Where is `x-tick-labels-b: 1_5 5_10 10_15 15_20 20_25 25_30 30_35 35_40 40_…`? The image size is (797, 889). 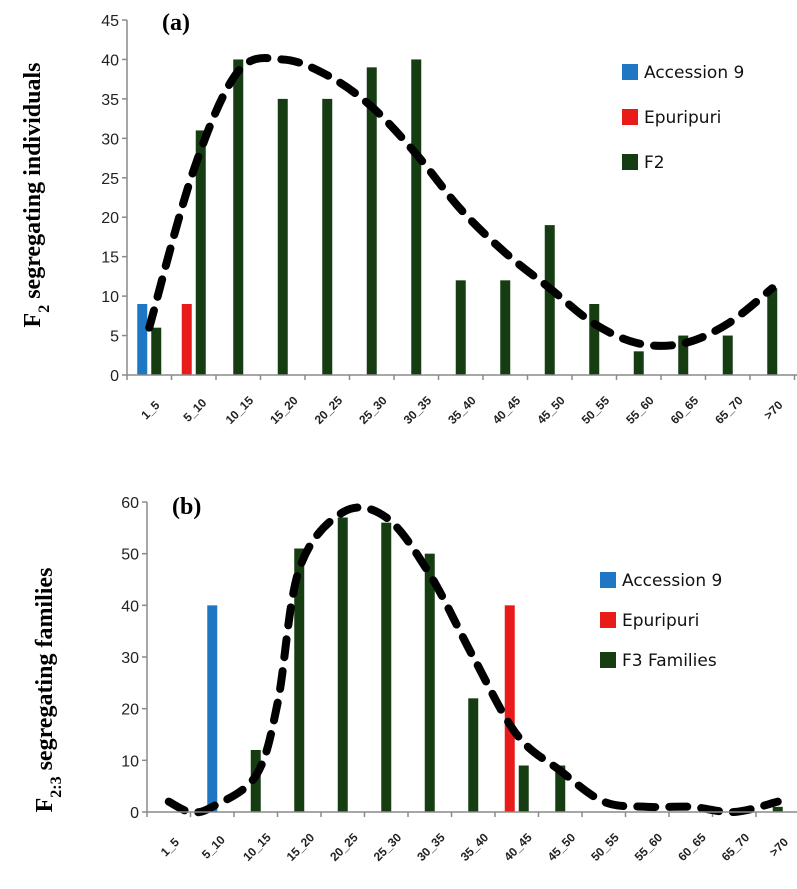
x-tick-labels-b: 1_5 5_10 10_15 15_20 20_25 25_30 30_35 35_40 40_… is located at coordinates (469, 838).